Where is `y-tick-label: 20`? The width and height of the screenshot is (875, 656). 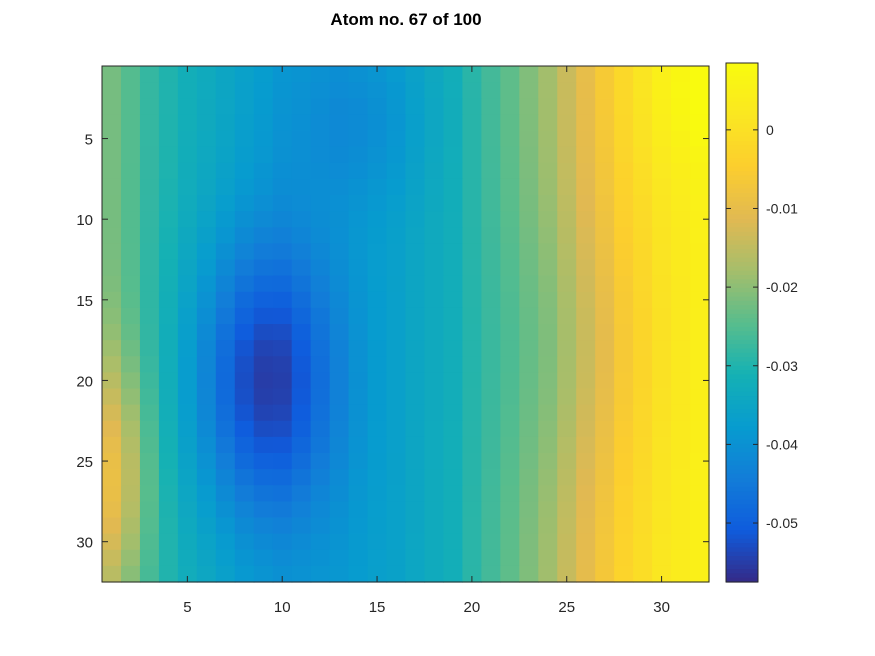 y-tick-label: 20 is located at coordinates (84, 381).